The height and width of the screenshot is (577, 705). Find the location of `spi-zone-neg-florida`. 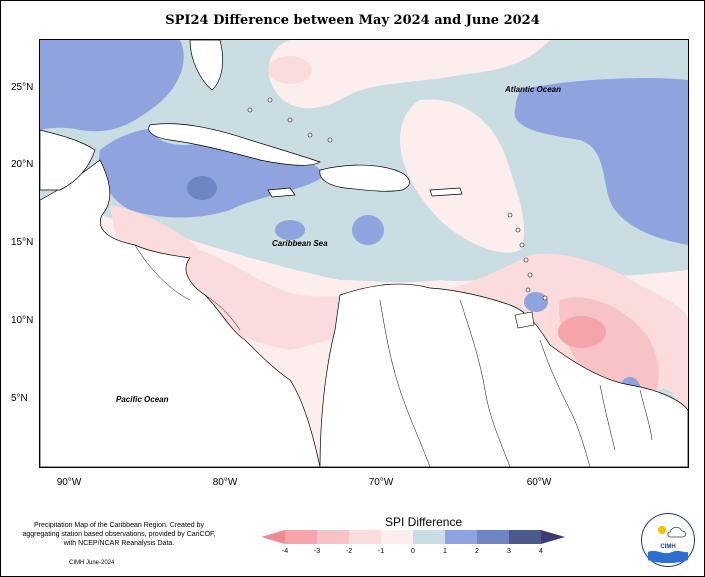

spi-zone-neg-florida is located at coordinates (290, 70).